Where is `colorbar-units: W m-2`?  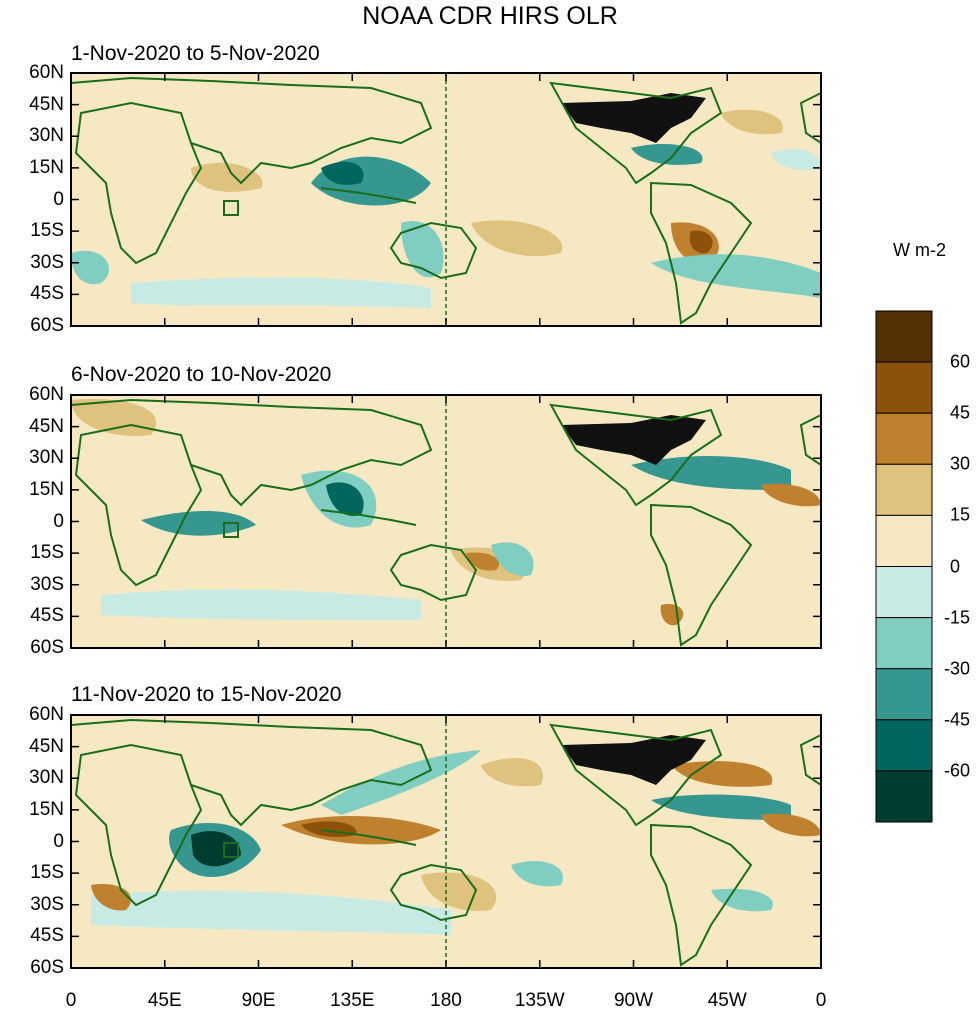
colorbar-units: W m-2 is located at coordinates (919, 250).